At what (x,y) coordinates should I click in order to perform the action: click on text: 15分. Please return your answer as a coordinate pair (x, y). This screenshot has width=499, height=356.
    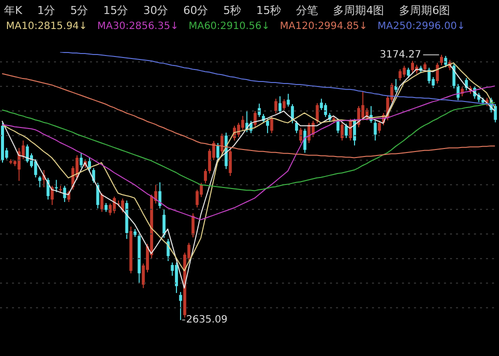
    Looking at the image, I should click on (115, 10).